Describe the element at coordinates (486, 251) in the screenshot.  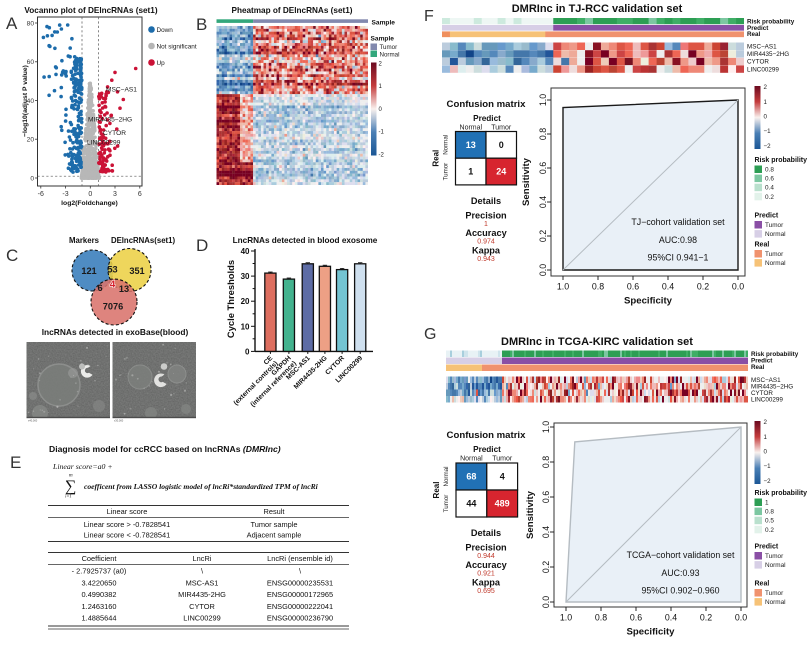
I see `svg-text: Kappa` at that location.